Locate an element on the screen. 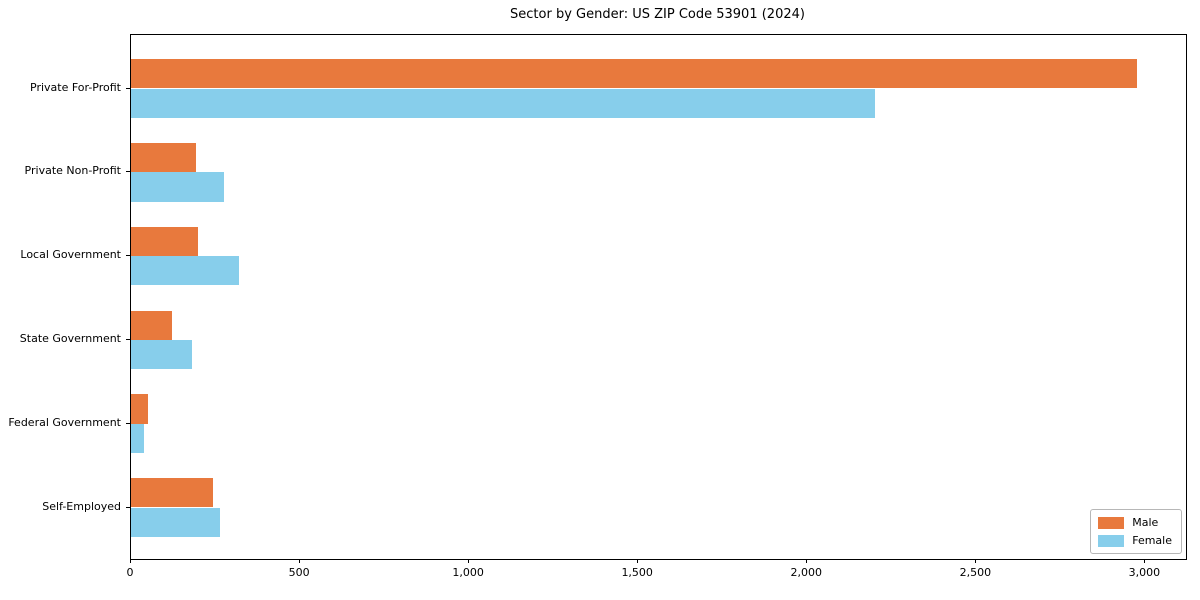 This screenshot has width=1200, height=600. male-series-swatch is located at coordinates (1111, 522).